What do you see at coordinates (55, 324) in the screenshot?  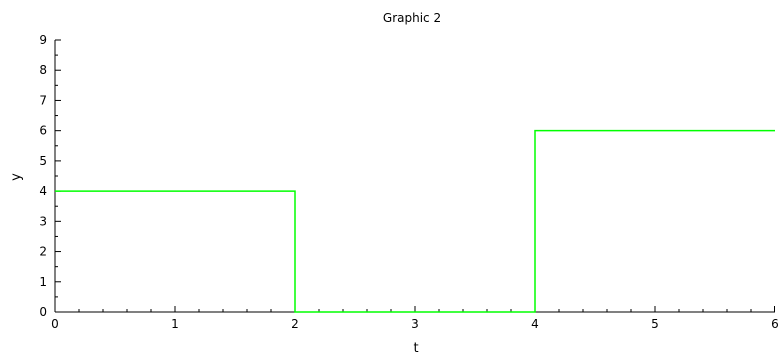 I see `x-tick-label: 0` at bounding box center [55, 324].